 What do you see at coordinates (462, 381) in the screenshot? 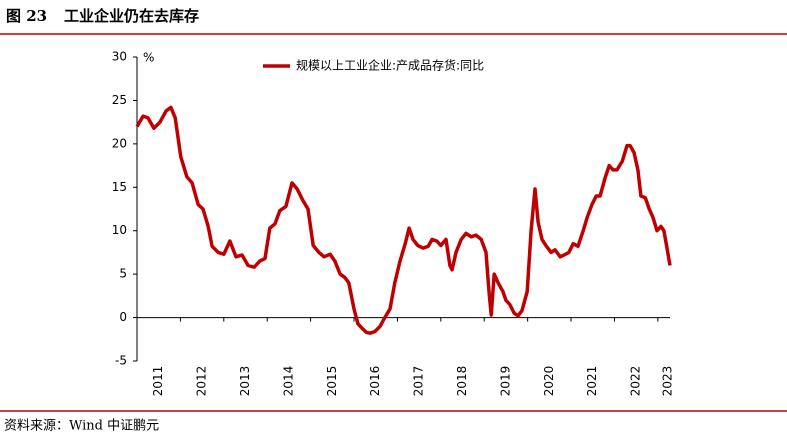
I see `x-tick-label: 2018` at bounding box center [462, 381].